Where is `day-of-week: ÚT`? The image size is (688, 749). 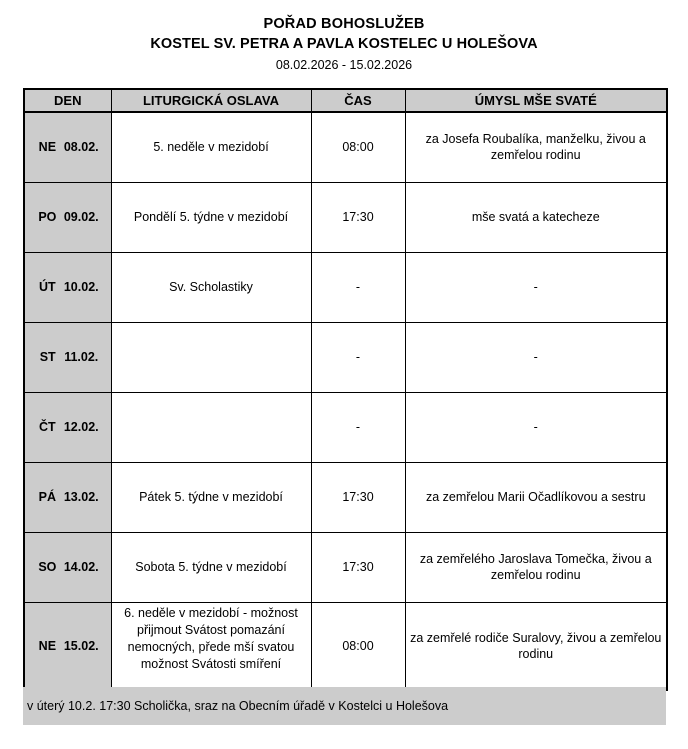 day-of-week: ÚT is located at coordinates (47, 287).